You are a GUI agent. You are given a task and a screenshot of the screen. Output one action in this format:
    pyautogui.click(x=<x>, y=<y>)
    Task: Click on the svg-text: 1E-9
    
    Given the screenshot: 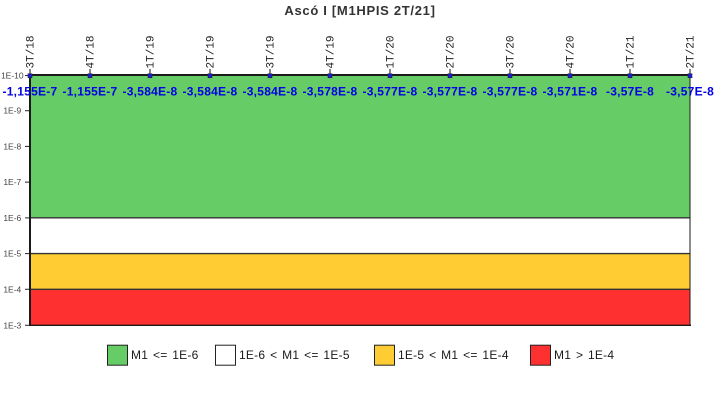 What is the action you would take?
    pyautogui.click(x=12, y=111)
    